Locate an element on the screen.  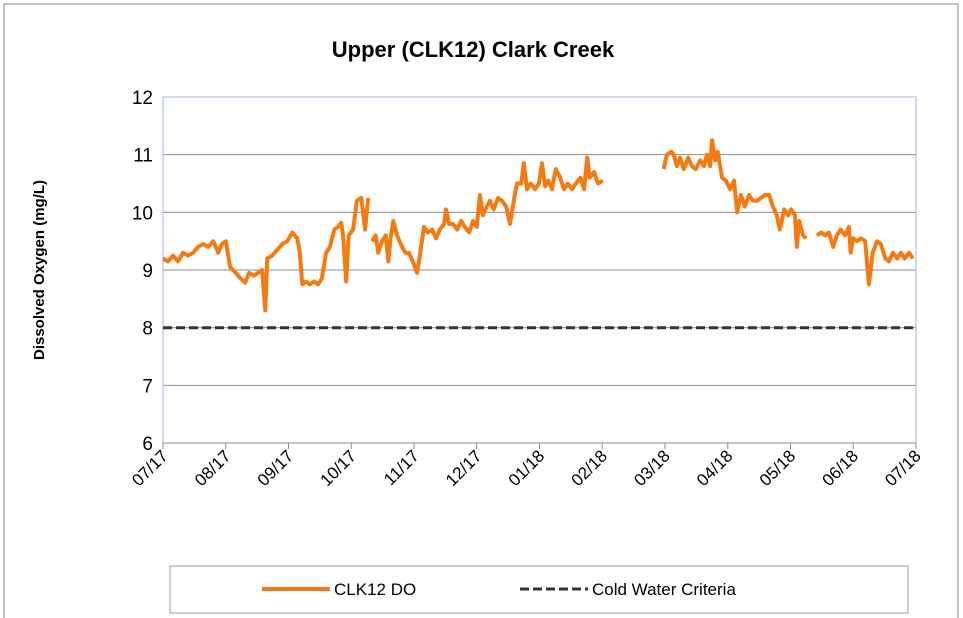
y-tick-label: 6 is located at coordinates (147, 444).